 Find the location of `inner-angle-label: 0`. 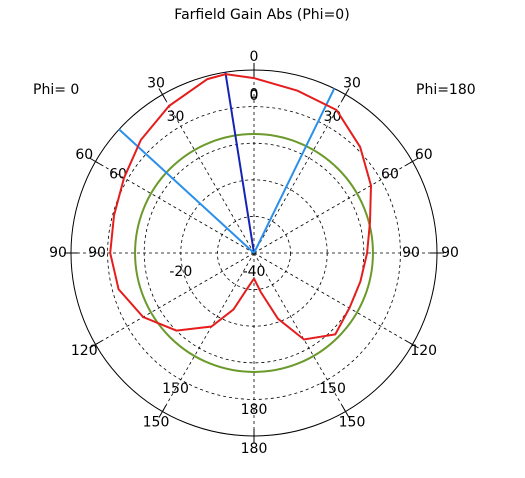

inner-angle-label: 0 is located at coordinates (254, 96).